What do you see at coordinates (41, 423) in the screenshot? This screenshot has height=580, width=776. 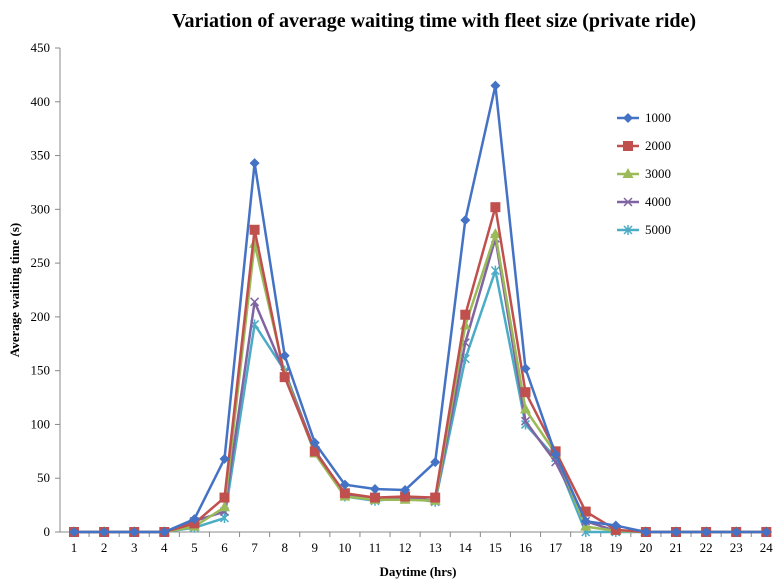 I see `y-tick-label: 100` at bounding box center [41, 423].